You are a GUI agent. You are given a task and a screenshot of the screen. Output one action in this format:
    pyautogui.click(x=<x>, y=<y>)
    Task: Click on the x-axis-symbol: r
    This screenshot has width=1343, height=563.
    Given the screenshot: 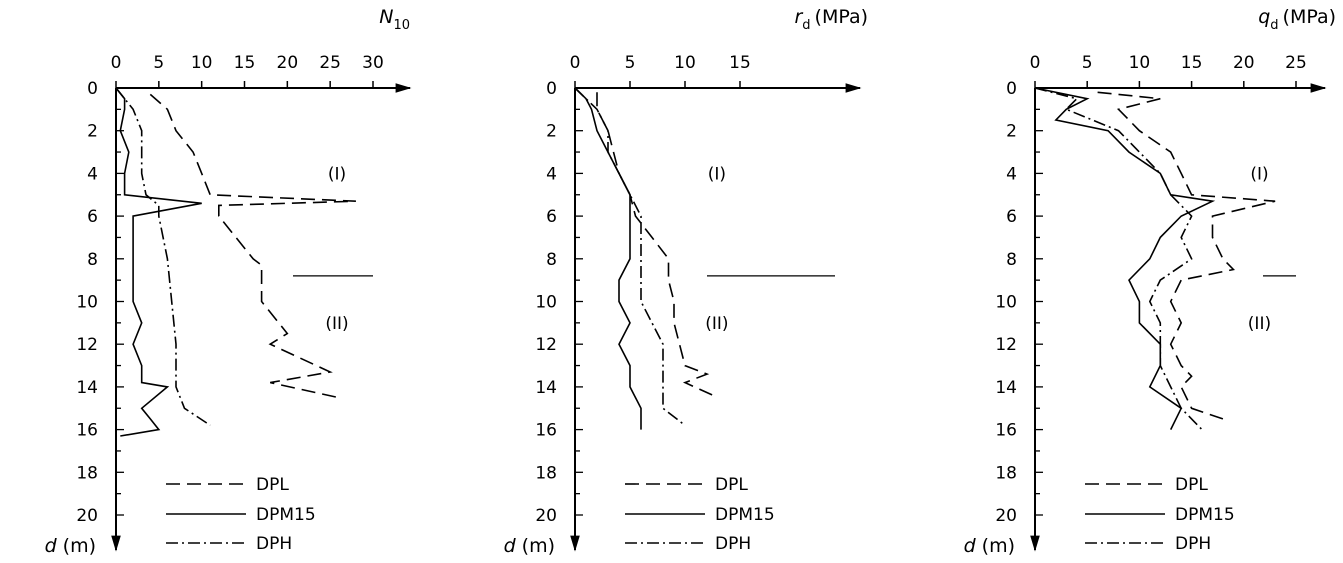 What is the action you would take?
    pyautogui.click(x=798, y=17)
    